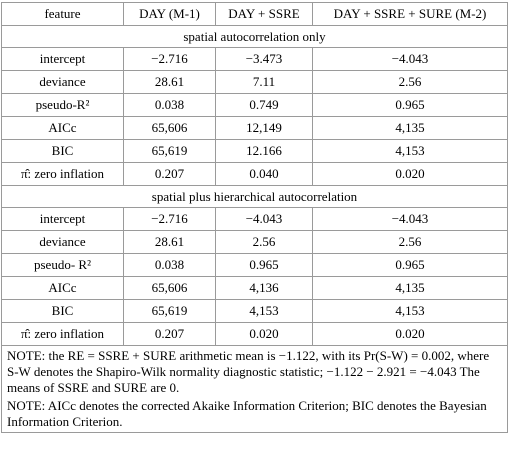 This screenshot has height=455, width=508. I want to click on table-row: deviance 28.61 2.56 2.56, so click(254, 242).